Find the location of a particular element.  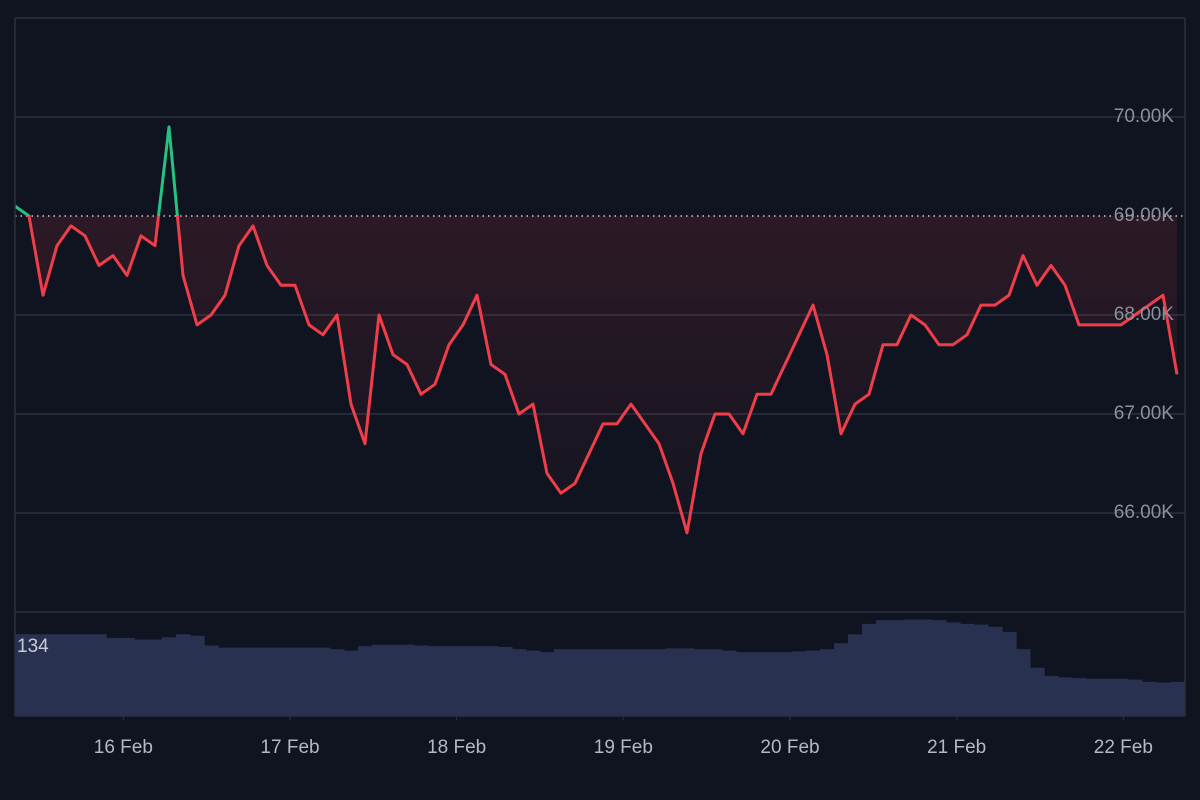

y-tick-label: 67.00K is located at coordinates (1144, 413).